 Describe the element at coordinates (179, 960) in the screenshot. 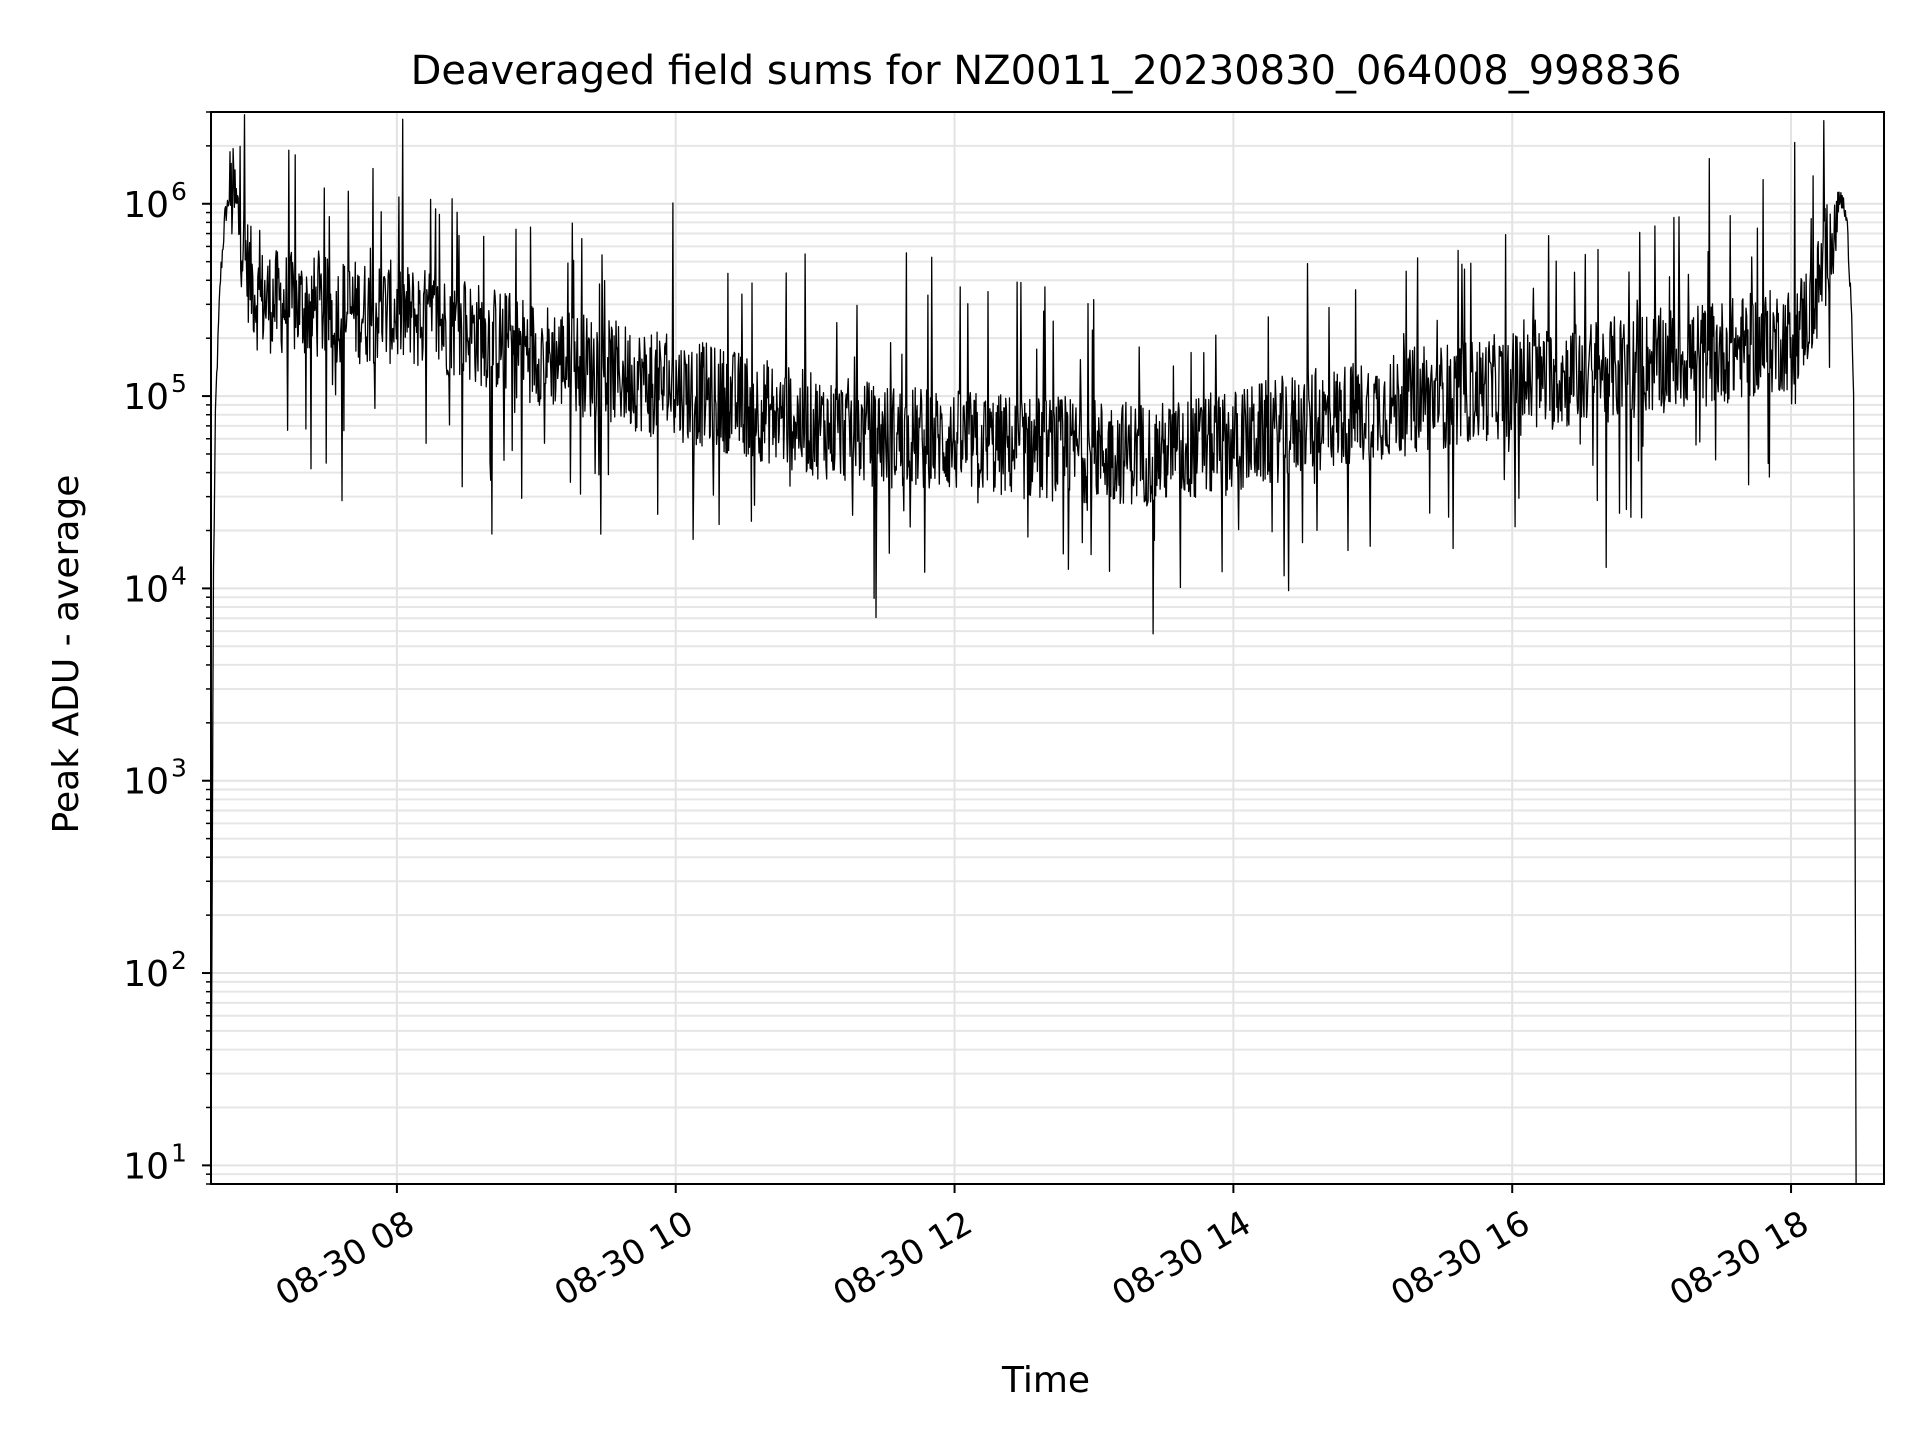

I see `y-tick-exponent: 2` at that location.